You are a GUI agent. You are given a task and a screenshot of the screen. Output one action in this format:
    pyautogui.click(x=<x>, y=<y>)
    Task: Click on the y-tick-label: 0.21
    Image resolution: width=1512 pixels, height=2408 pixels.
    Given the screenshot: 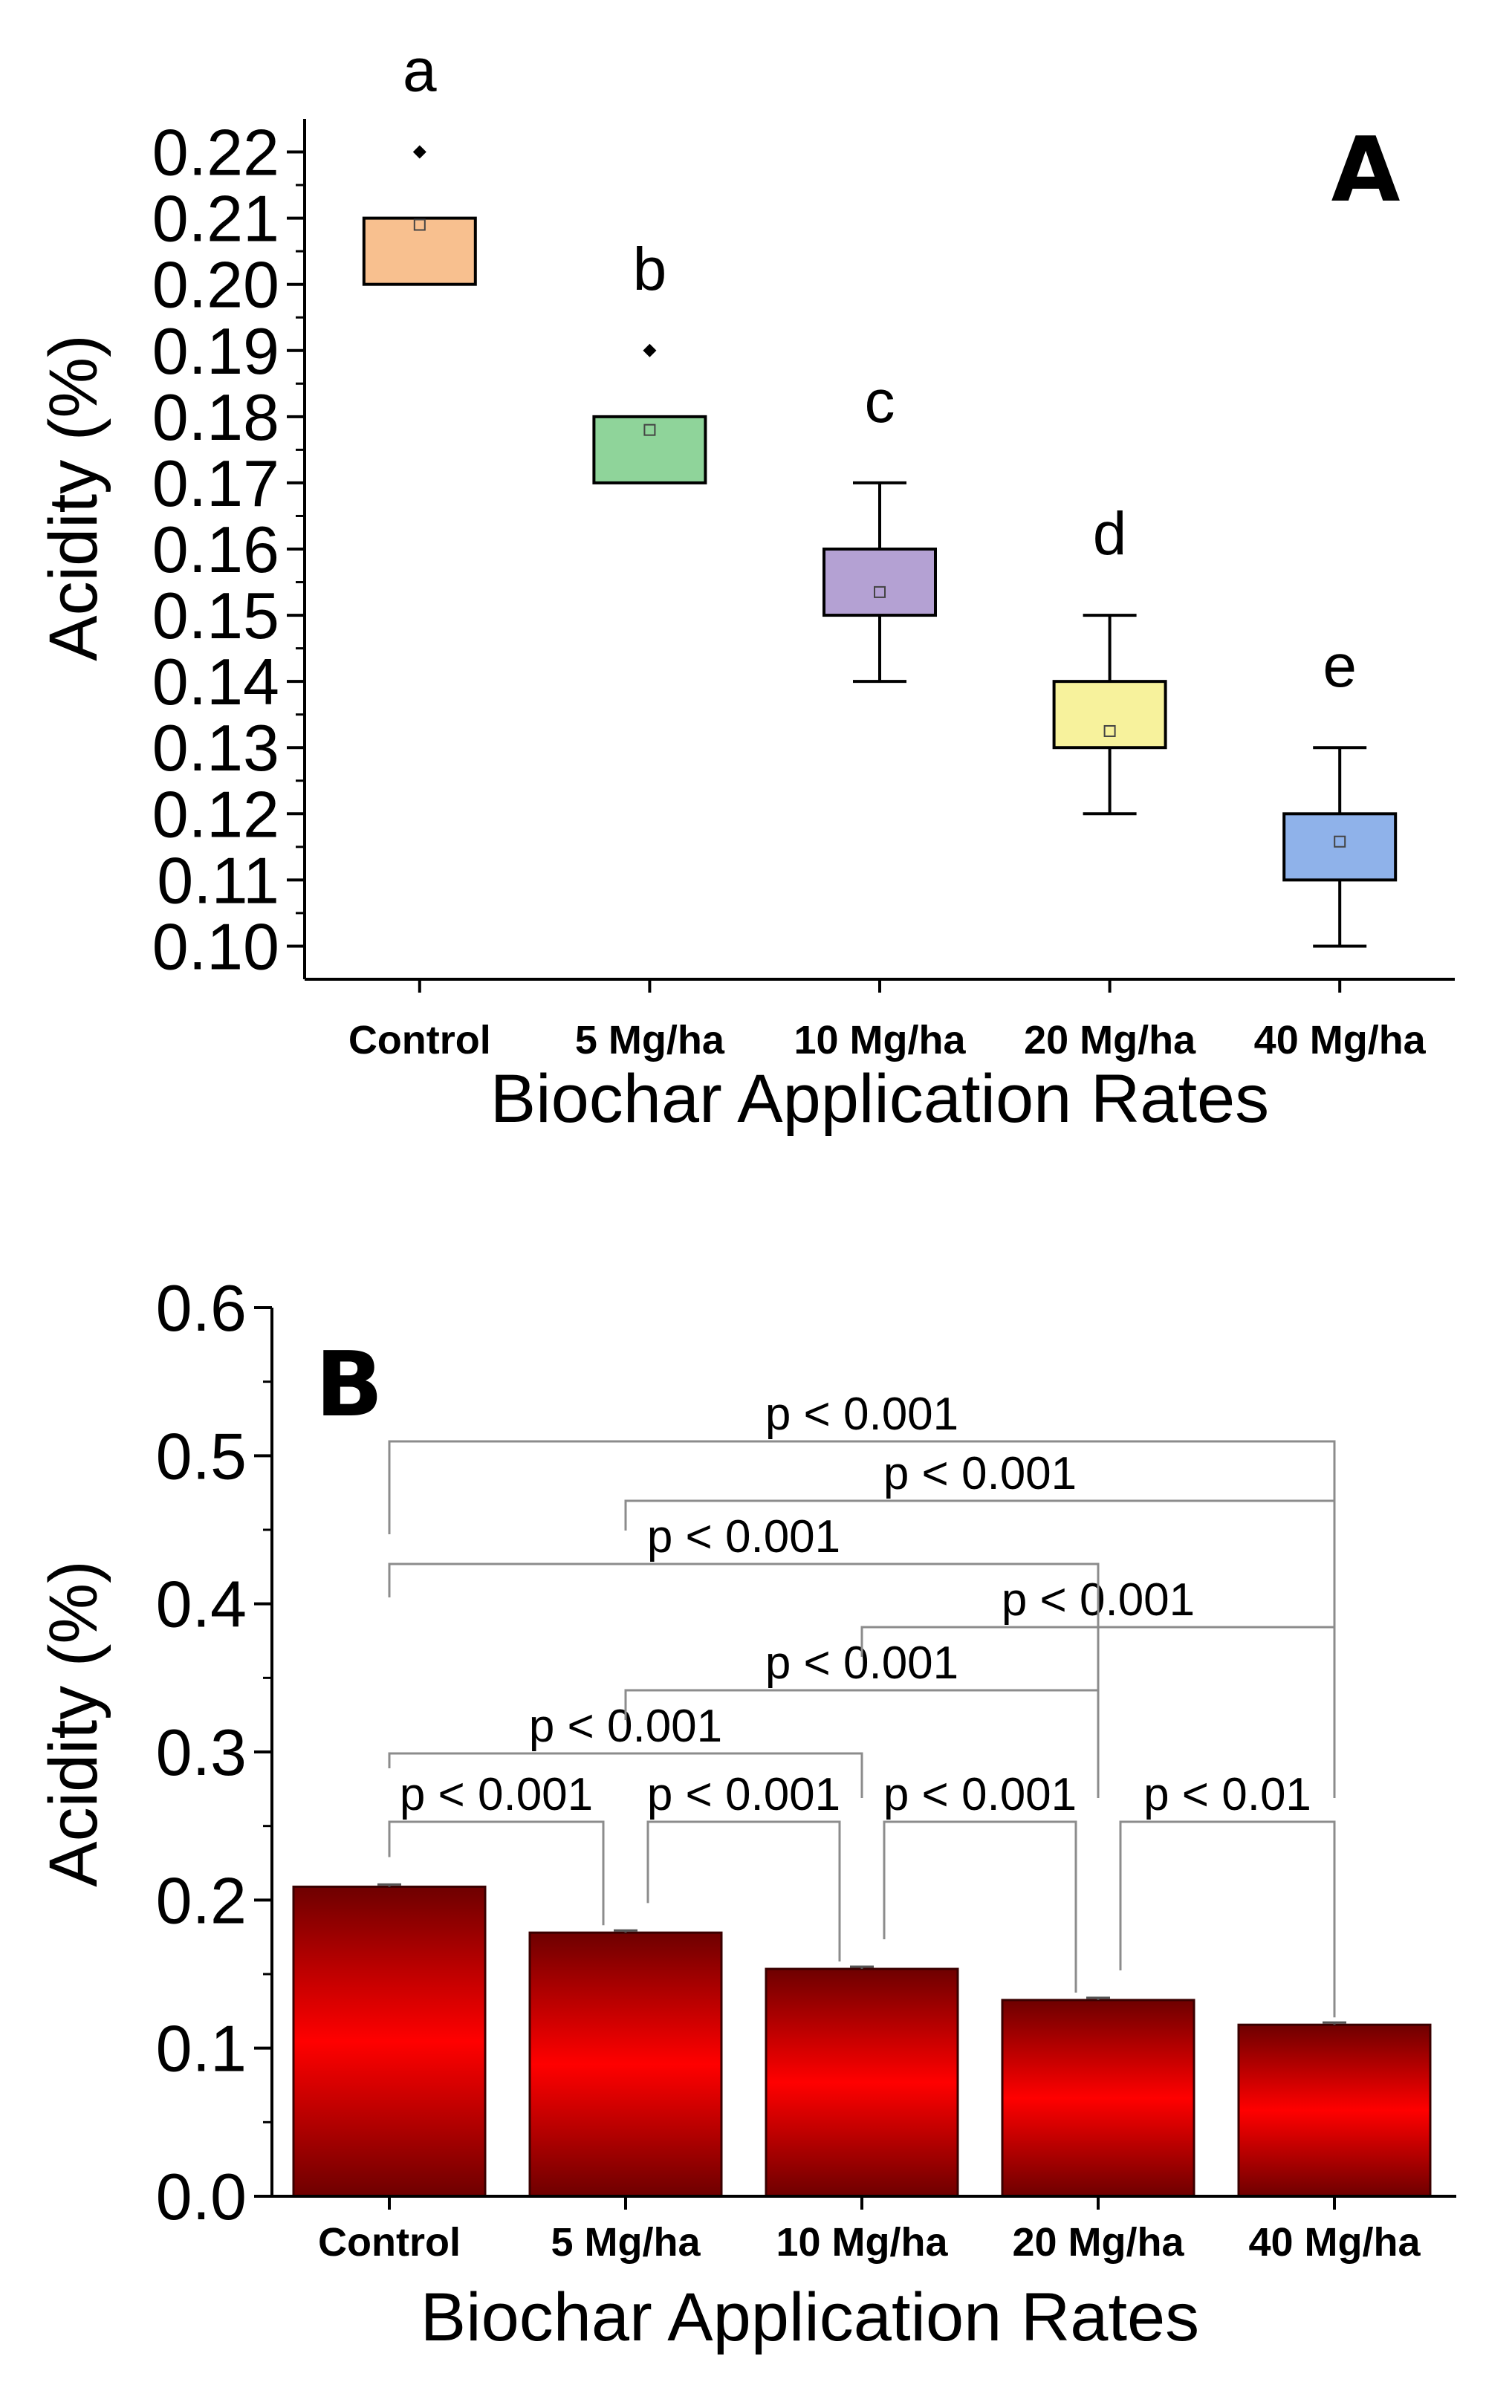 What is the action you would take?
    pyautogui.click(x=215, y=219)
    